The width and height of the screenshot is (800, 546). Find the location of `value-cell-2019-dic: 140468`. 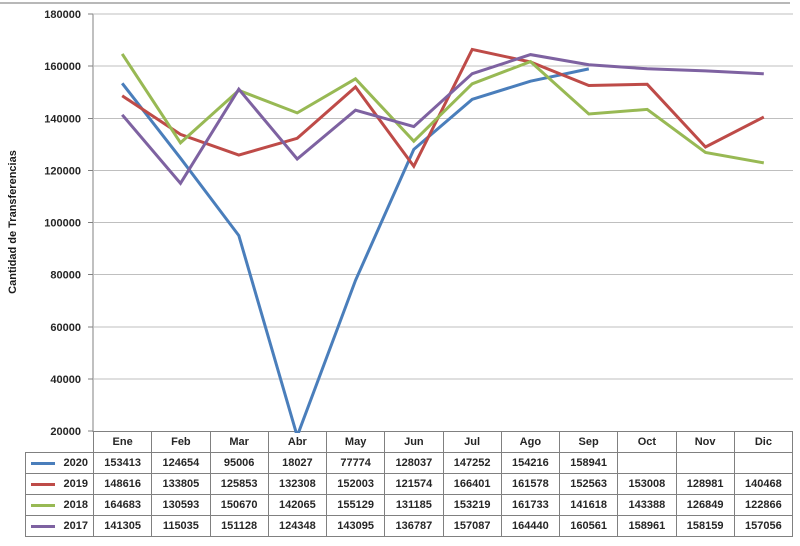

value-cell-2019-dic: 140468 is located at coordinates (763, 484).